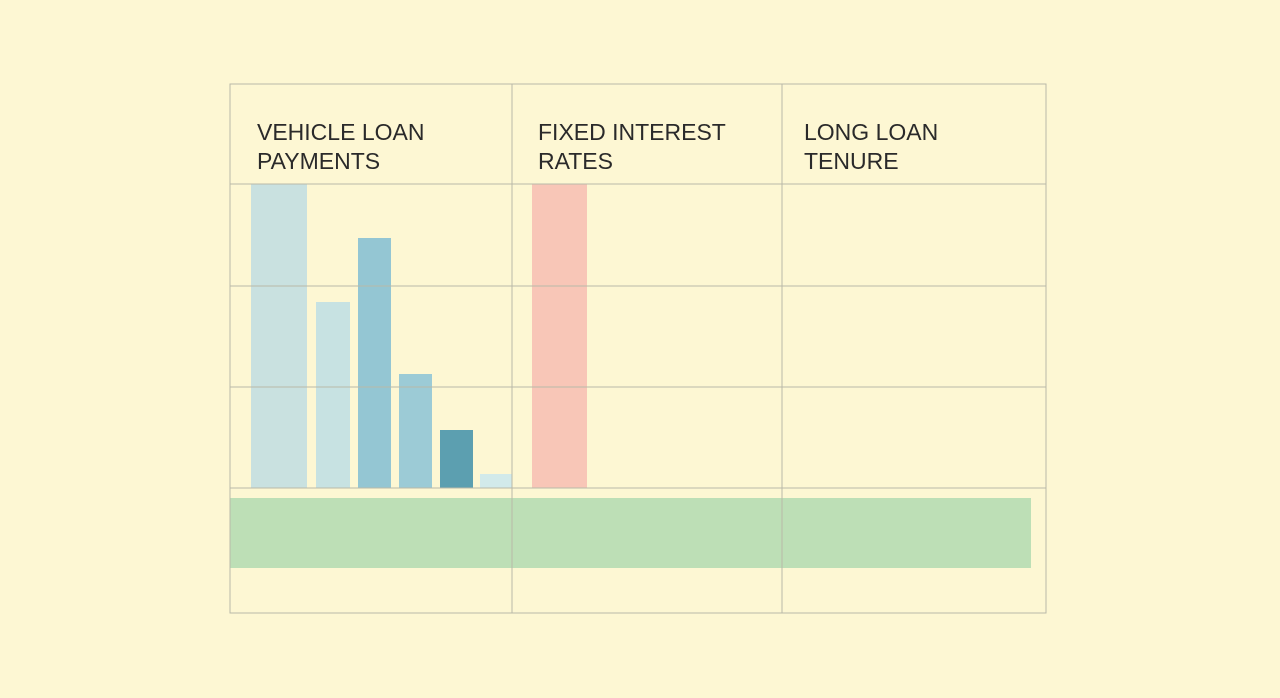 This screenshot has height=698, width=1280. What do you see at coordinates (318, 161) in the screenshot?
I see `header-text: PAYMENTS` at bounding box center [318, 161].